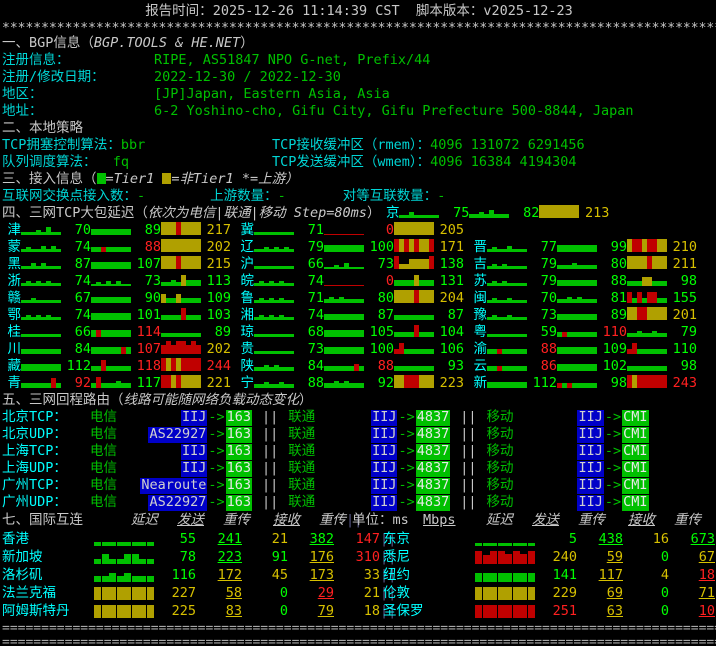  Describe the element at coordinates (321, 538) in the screenshot. I see `intl-recv: 382` at that location.